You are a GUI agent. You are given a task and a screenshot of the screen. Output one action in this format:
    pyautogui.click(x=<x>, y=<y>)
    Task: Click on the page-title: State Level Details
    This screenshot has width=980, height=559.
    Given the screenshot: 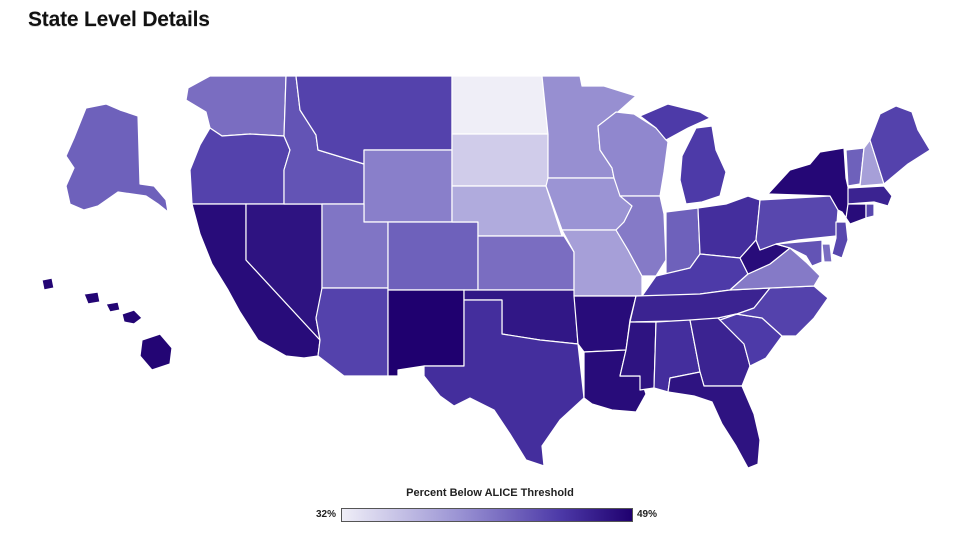 What is the action you would take?
    pyautogui.click(x=119, y=19)
    